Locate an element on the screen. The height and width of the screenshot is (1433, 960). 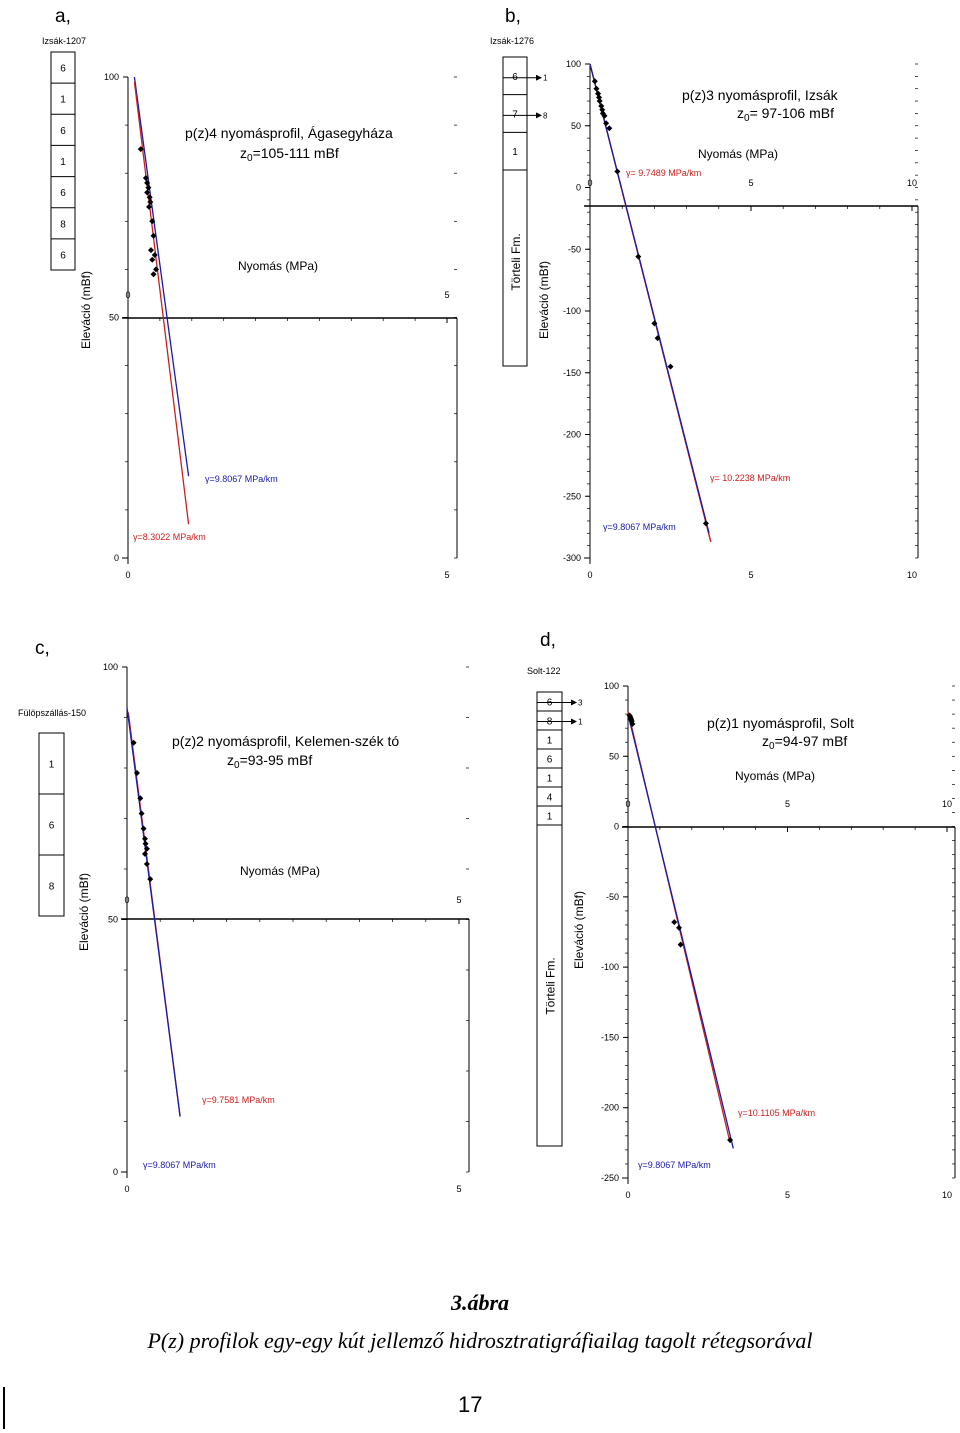
well-arrow-label: 8 is located at coordinates (545, 115).